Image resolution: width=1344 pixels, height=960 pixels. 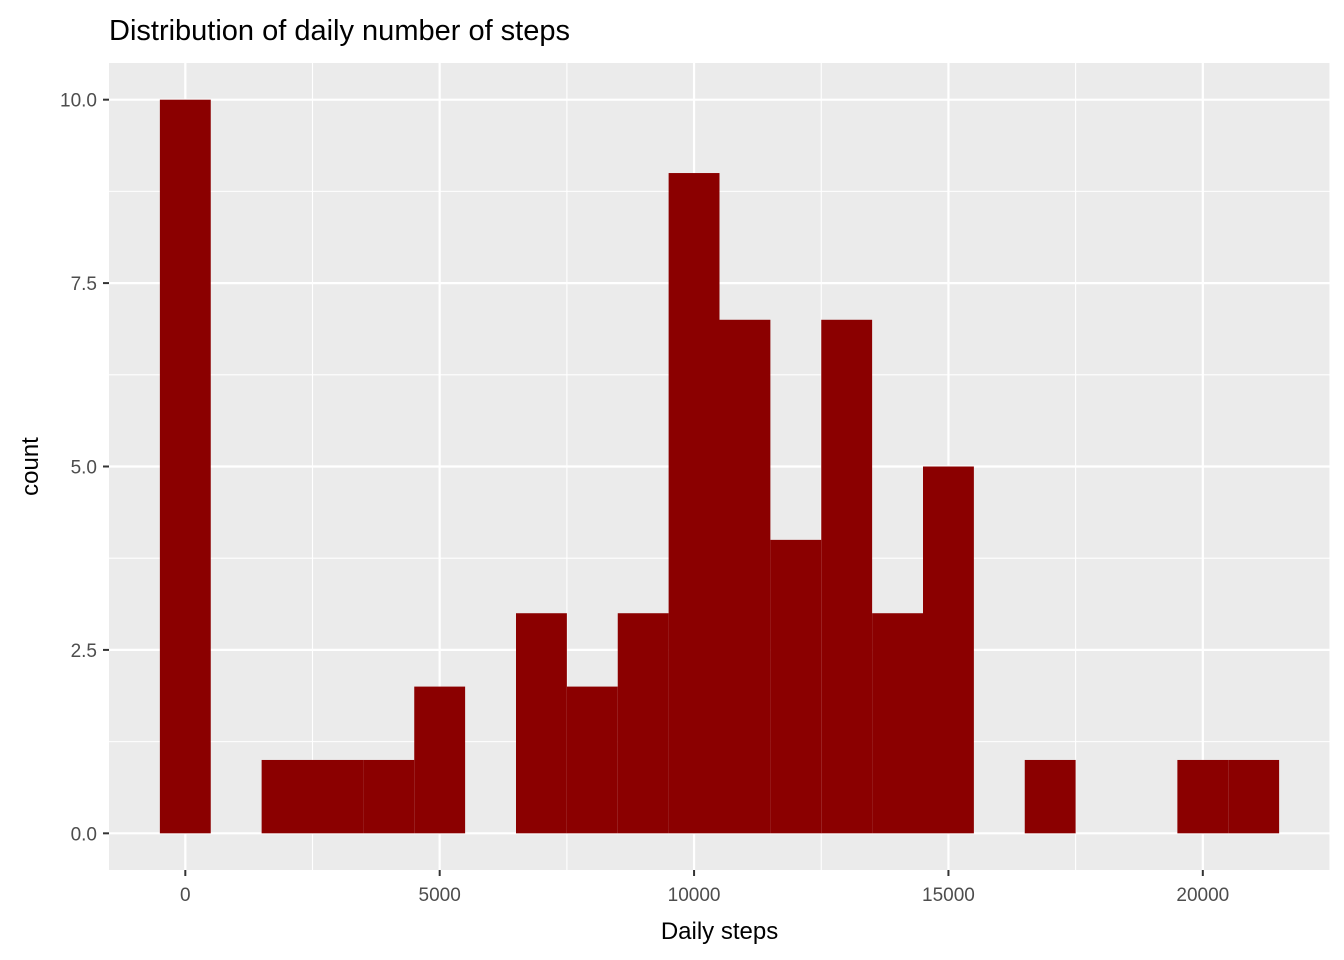 I want to click on x-axis-title: Daily steps, so click(x=719, y=931).